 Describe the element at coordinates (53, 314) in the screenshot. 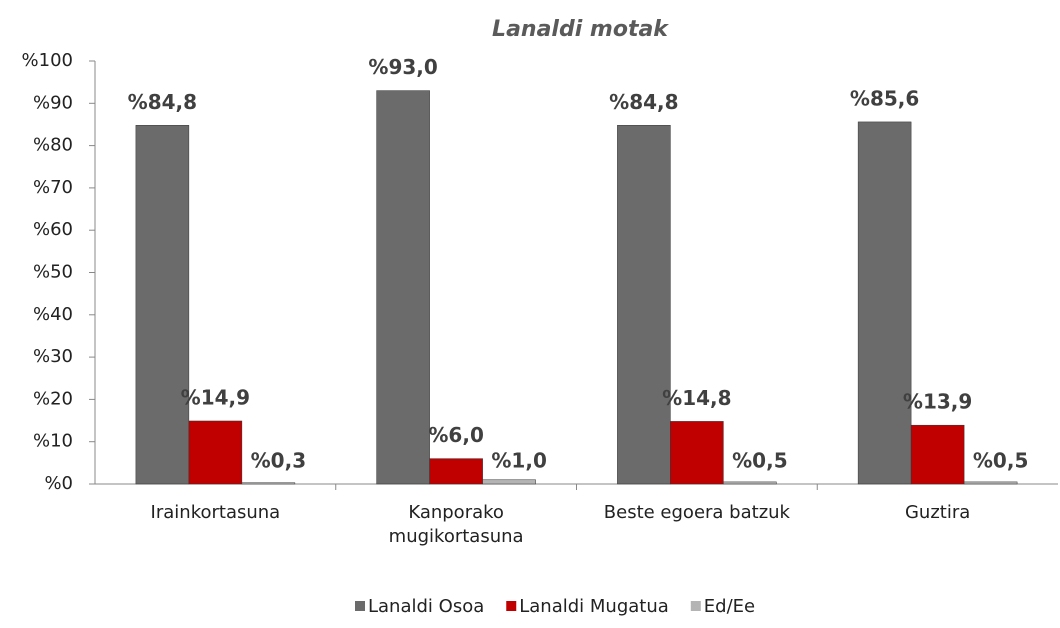

I see `y-tick-label: %40` at that location.